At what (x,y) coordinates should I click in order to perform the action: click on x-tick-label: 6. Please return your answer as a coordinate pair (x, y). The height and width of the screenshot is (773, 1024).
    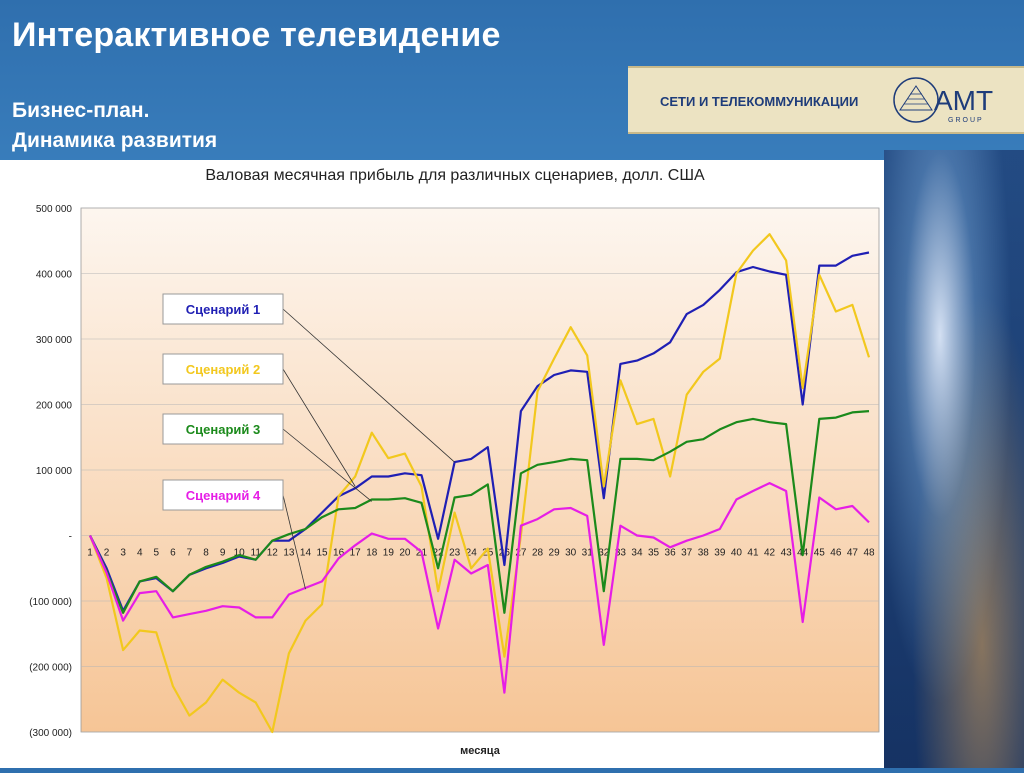
    Looking at the image, I should click on (173, 553).